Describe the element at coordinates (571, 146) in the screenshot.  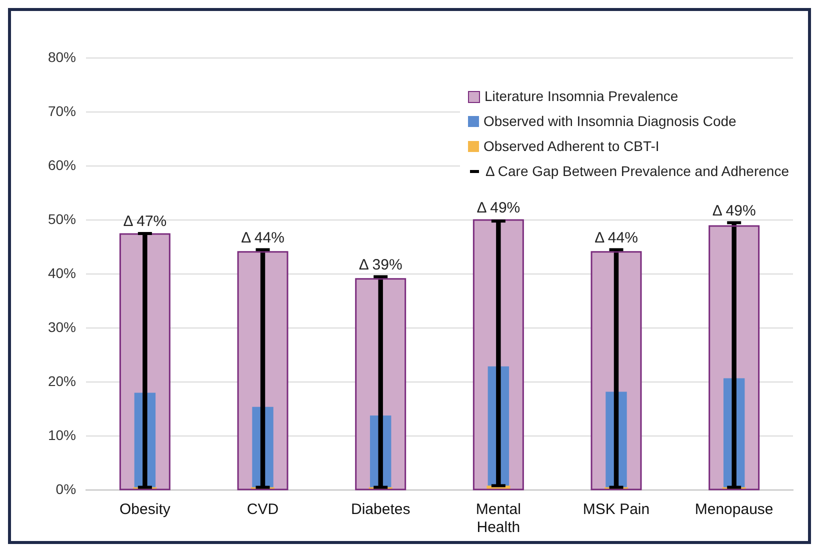
I see `legend-label: Observed Adherent to CBT-I` at that location.